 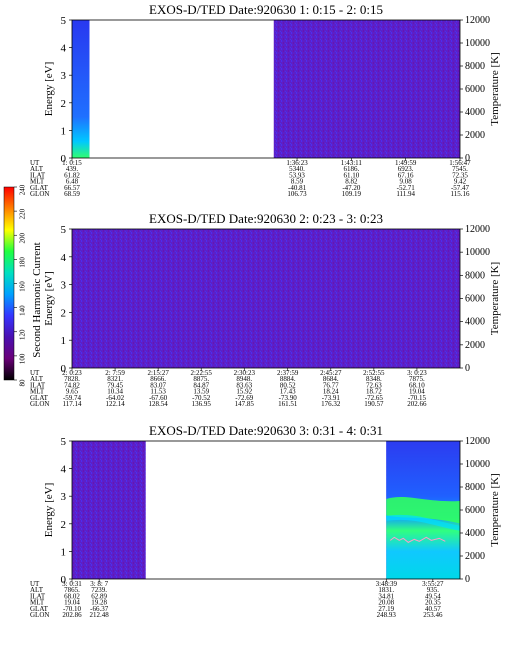 What do you see at coordinates (158, 392) in the screenshot?
I see `orbit-value: 11.53` at bounding box center [158, 392].